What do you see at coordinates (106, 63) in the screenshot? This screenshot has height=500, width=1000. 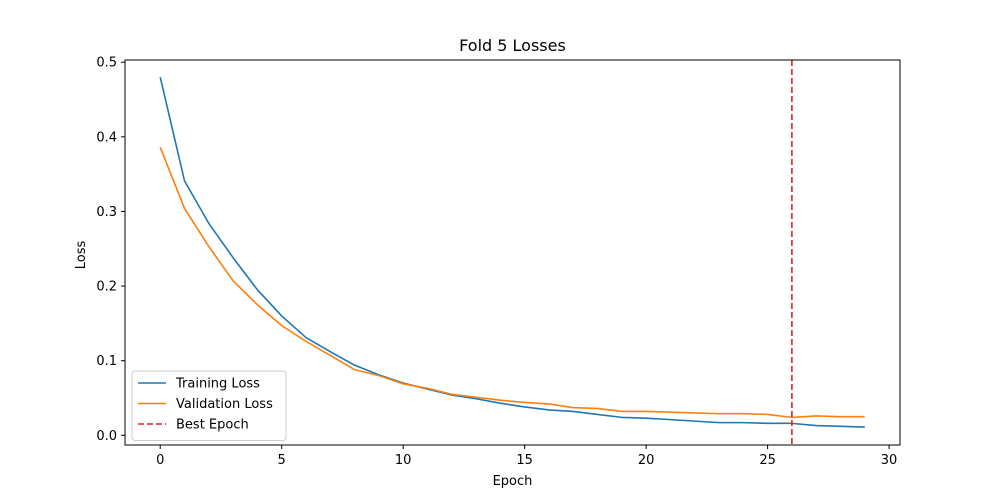 I see `y-tick-label: 0.5` at bounding box center [106, 63].